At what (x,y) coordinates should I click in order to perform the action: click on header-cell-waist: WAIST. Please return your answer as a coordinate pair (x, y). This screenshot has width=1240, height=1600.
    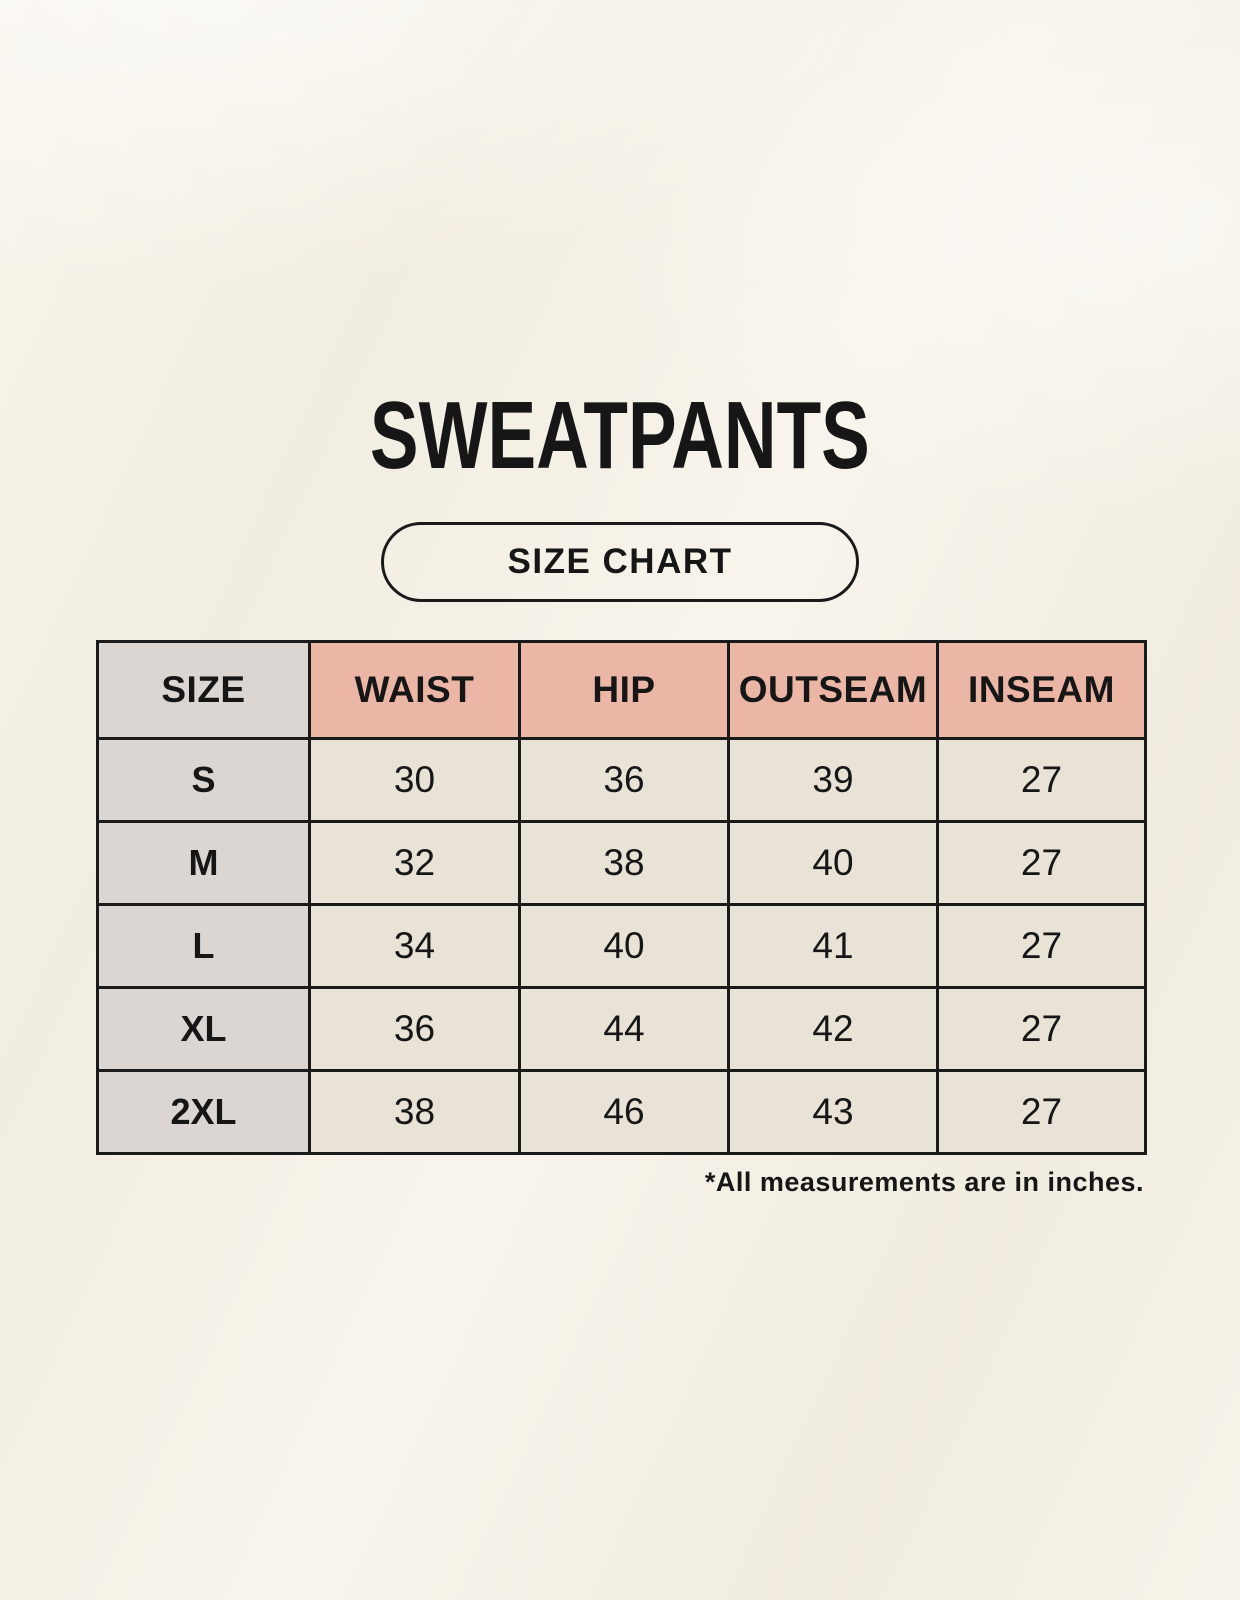
    Looking at the image, I should click on (414, 690).